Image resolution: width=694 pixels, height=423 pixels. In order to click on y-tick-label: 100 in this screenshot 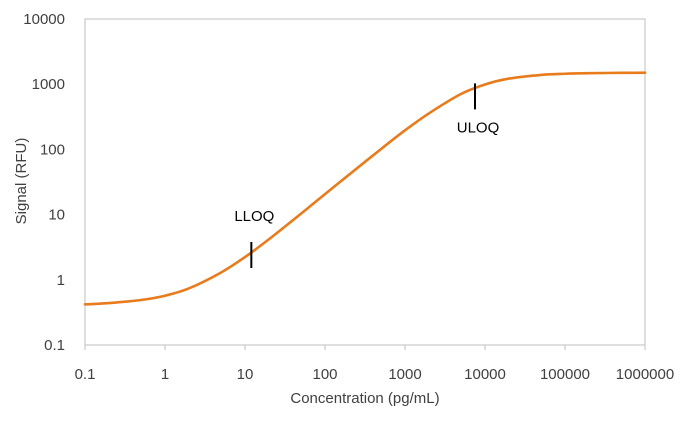, I will do `click(52, 149)`.